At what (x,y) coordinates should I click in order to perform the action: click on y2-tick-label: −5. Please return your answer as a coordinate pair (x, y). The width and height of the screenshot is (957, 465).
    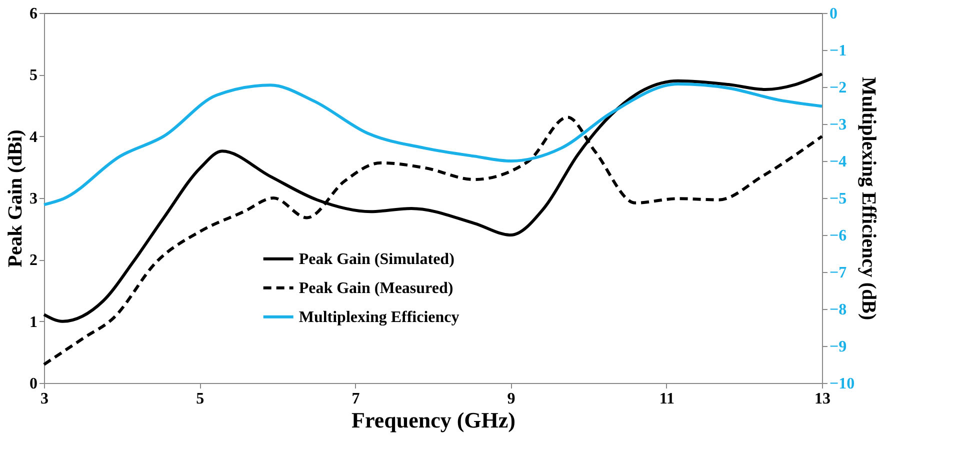
    Looking at the image, I should click on (838, 199).